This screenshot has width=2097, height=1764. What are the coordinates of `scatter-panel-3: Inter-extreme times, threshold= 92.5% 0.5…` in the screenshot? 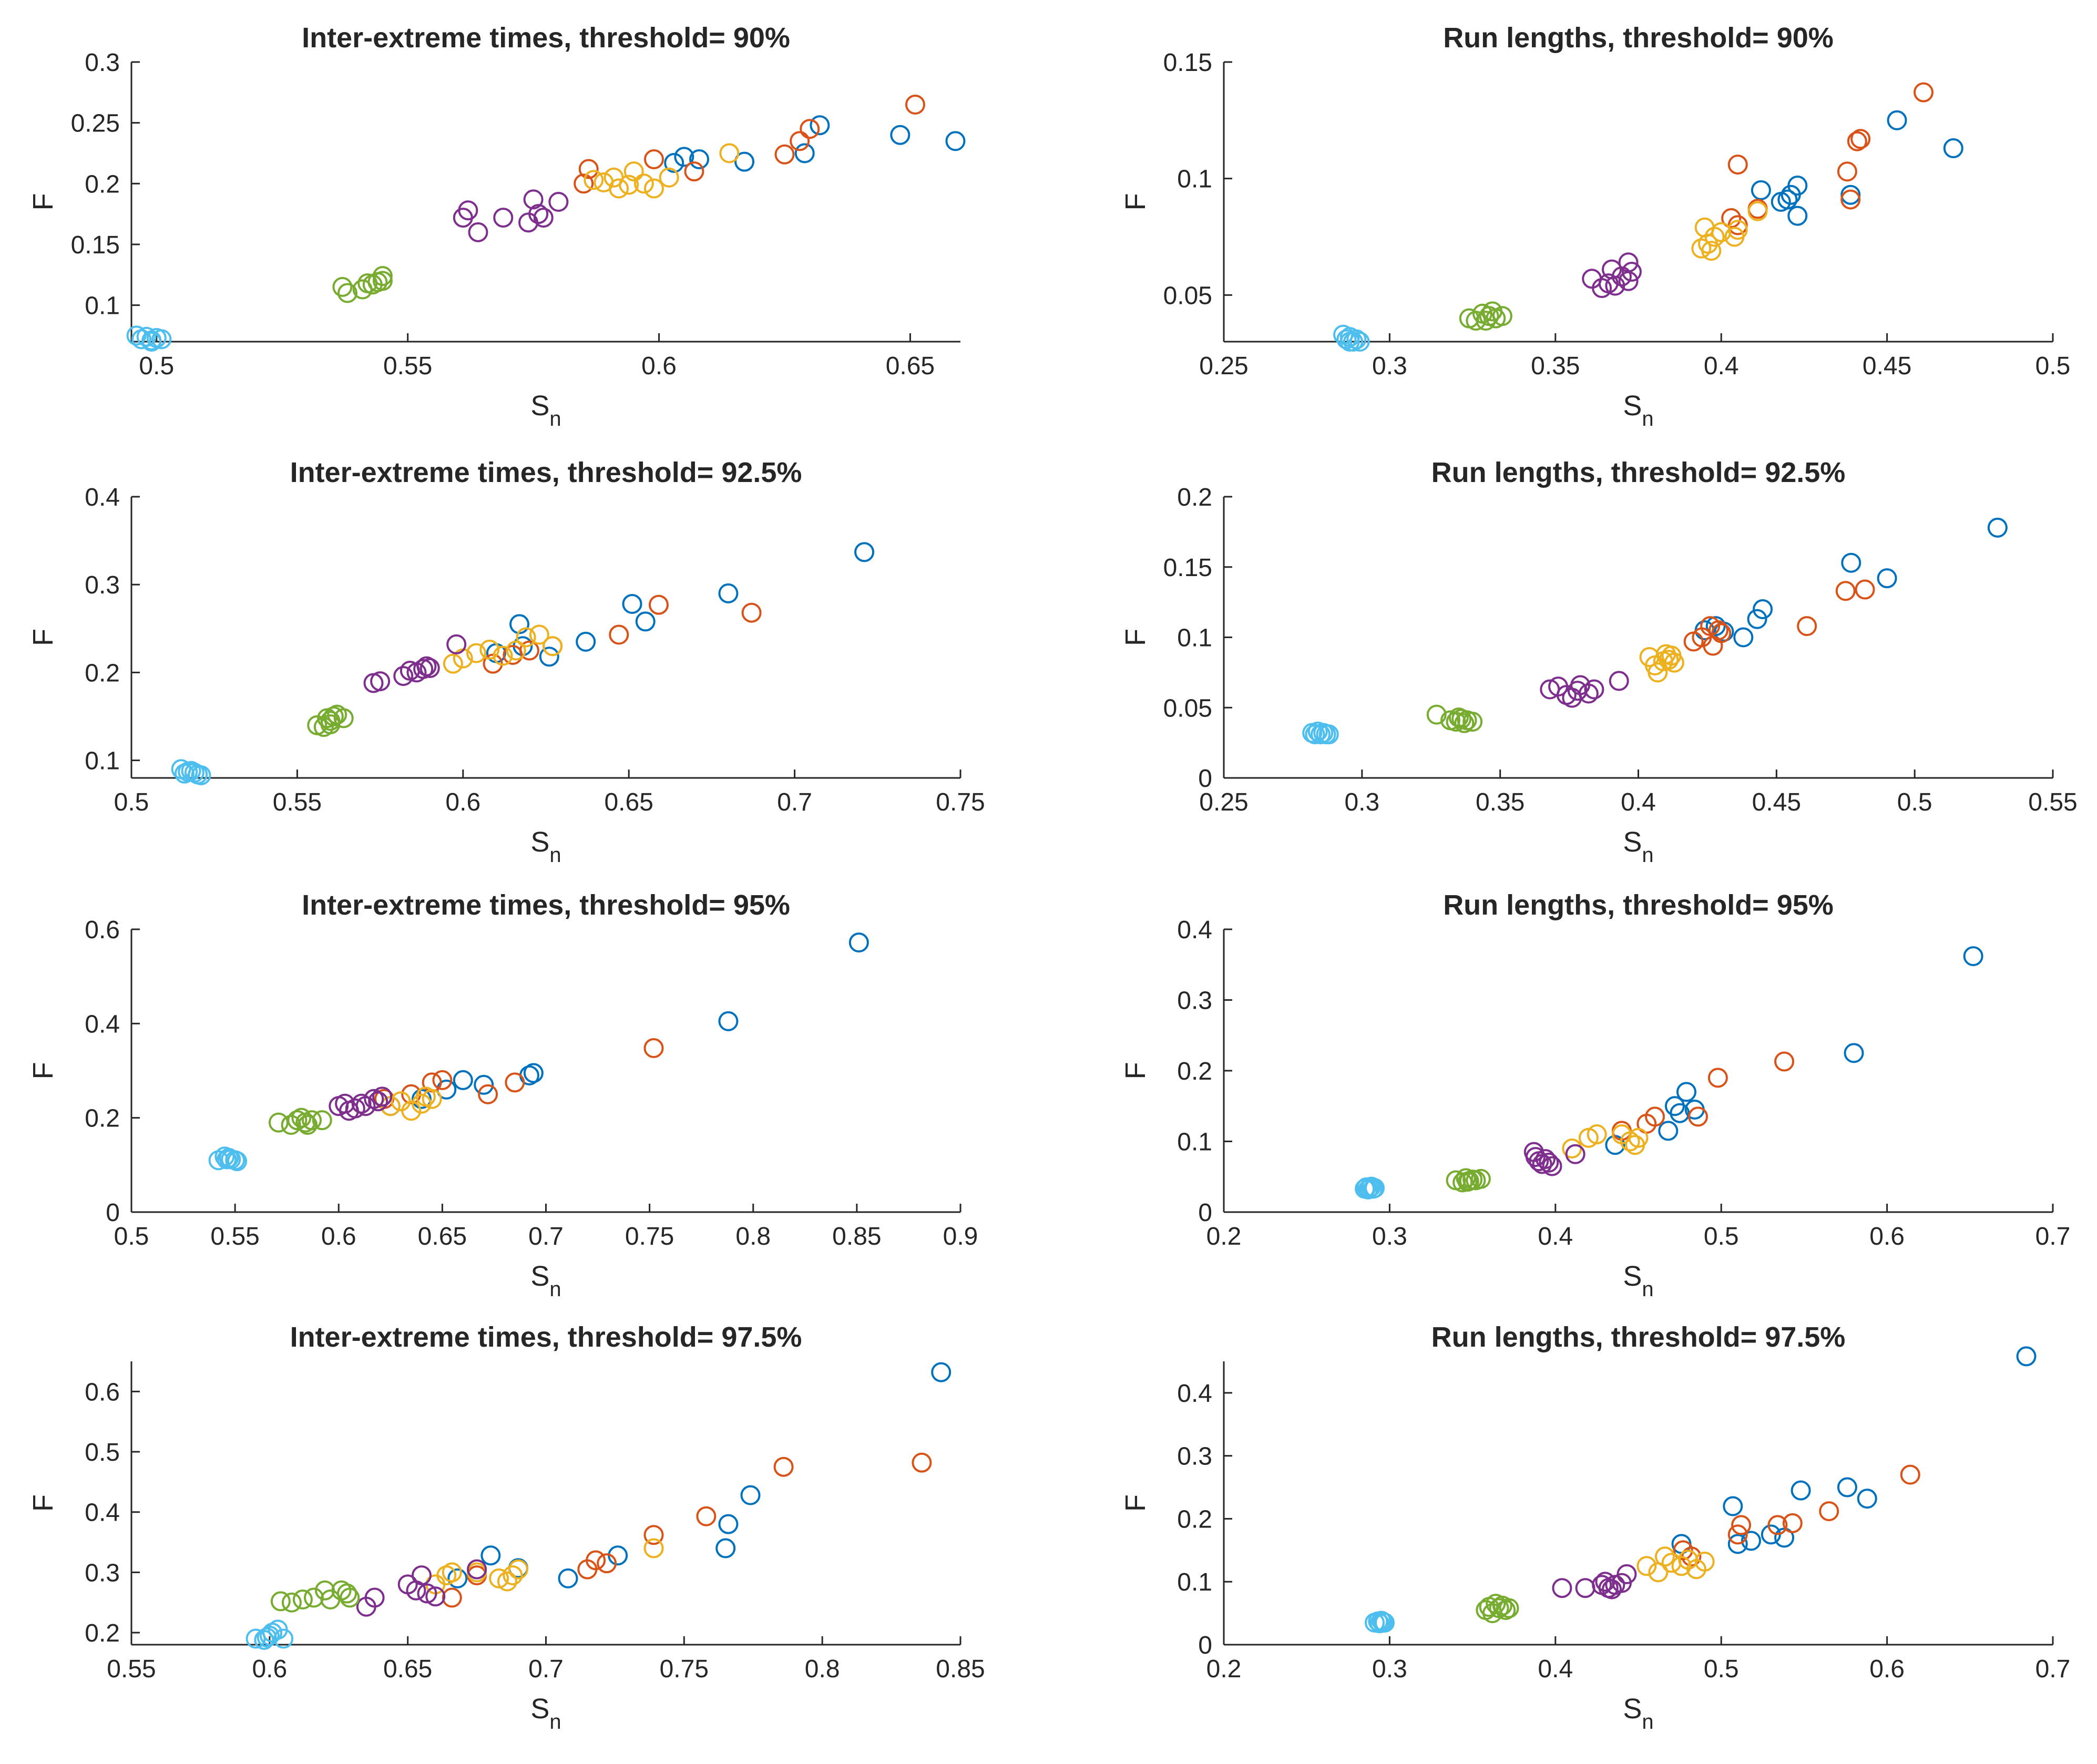 It's located at (506, 662).